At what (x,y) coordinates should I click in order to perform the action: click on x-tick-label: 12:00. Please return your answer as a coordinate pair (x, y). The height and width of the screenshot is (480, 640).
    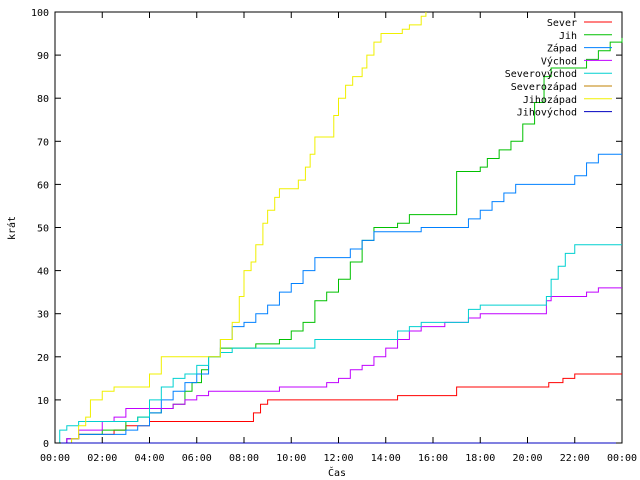
    Looking at the image, I should click on (338, 458).